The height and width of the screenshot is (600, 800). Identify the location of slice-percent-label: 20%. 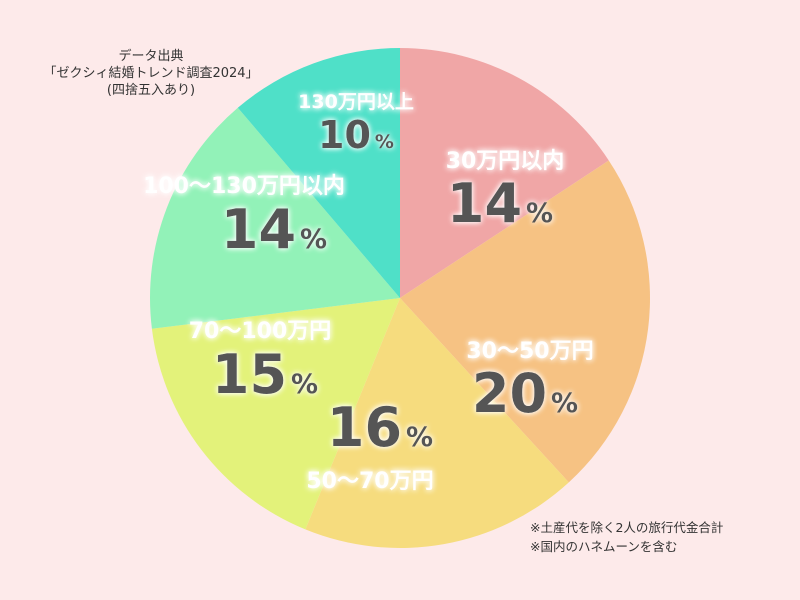
(525, 393).